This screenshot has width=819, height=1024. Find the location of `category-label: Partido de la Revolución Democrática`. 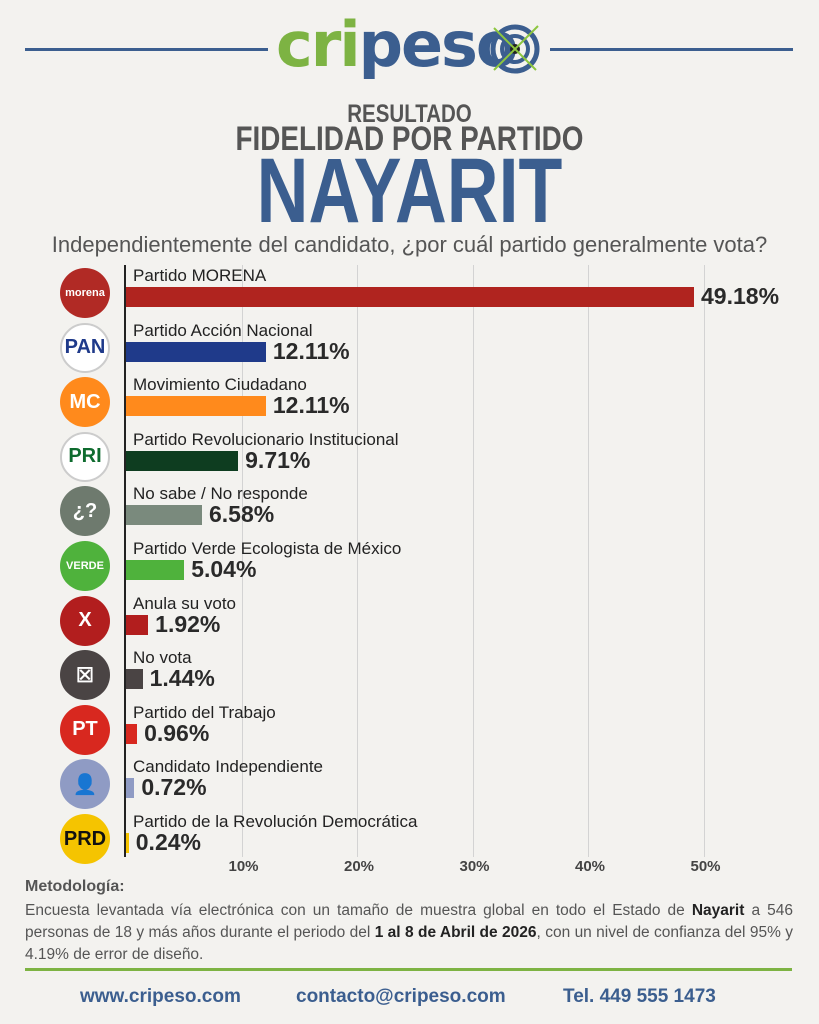

category-label: Partido de la Revolución Democrática is located at coordinates (275, 821).